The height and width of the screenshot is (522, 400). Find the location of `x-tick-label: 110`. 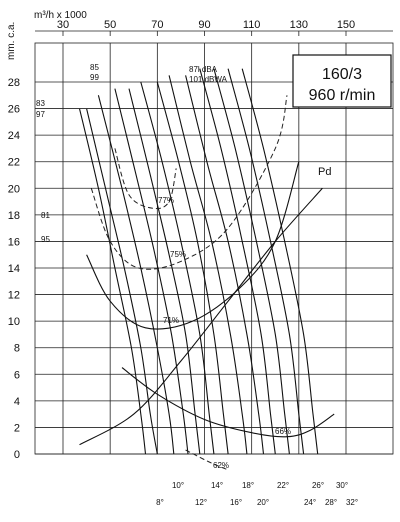

x-tick-label: 110 is located at coordinates (252, 25).